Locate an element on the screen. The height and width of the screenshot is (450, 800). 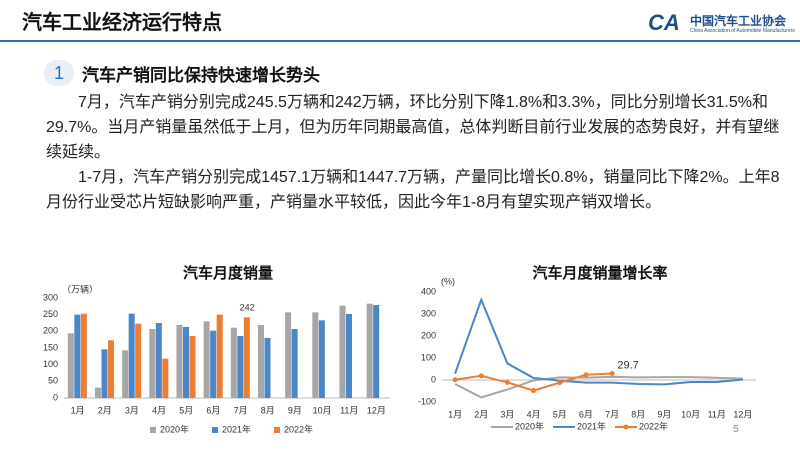
page-number: 5 is located at coordinates (736, 429).